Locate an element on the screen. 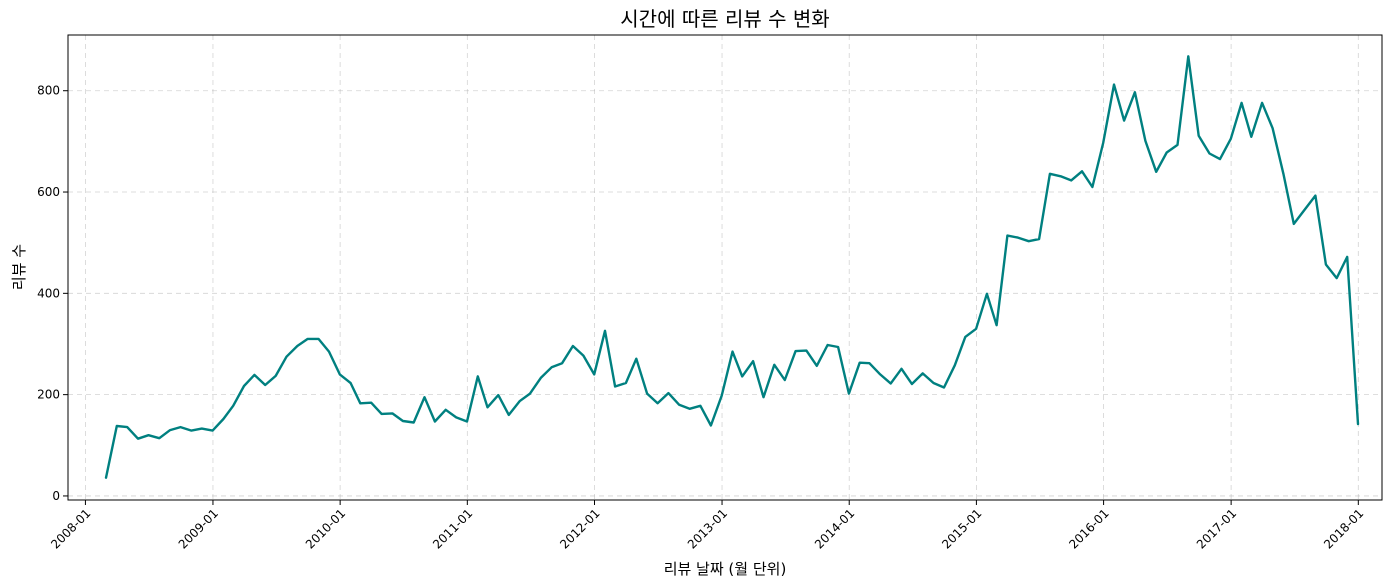  y-tick-label: 0 is located at coordinates (56, 496).